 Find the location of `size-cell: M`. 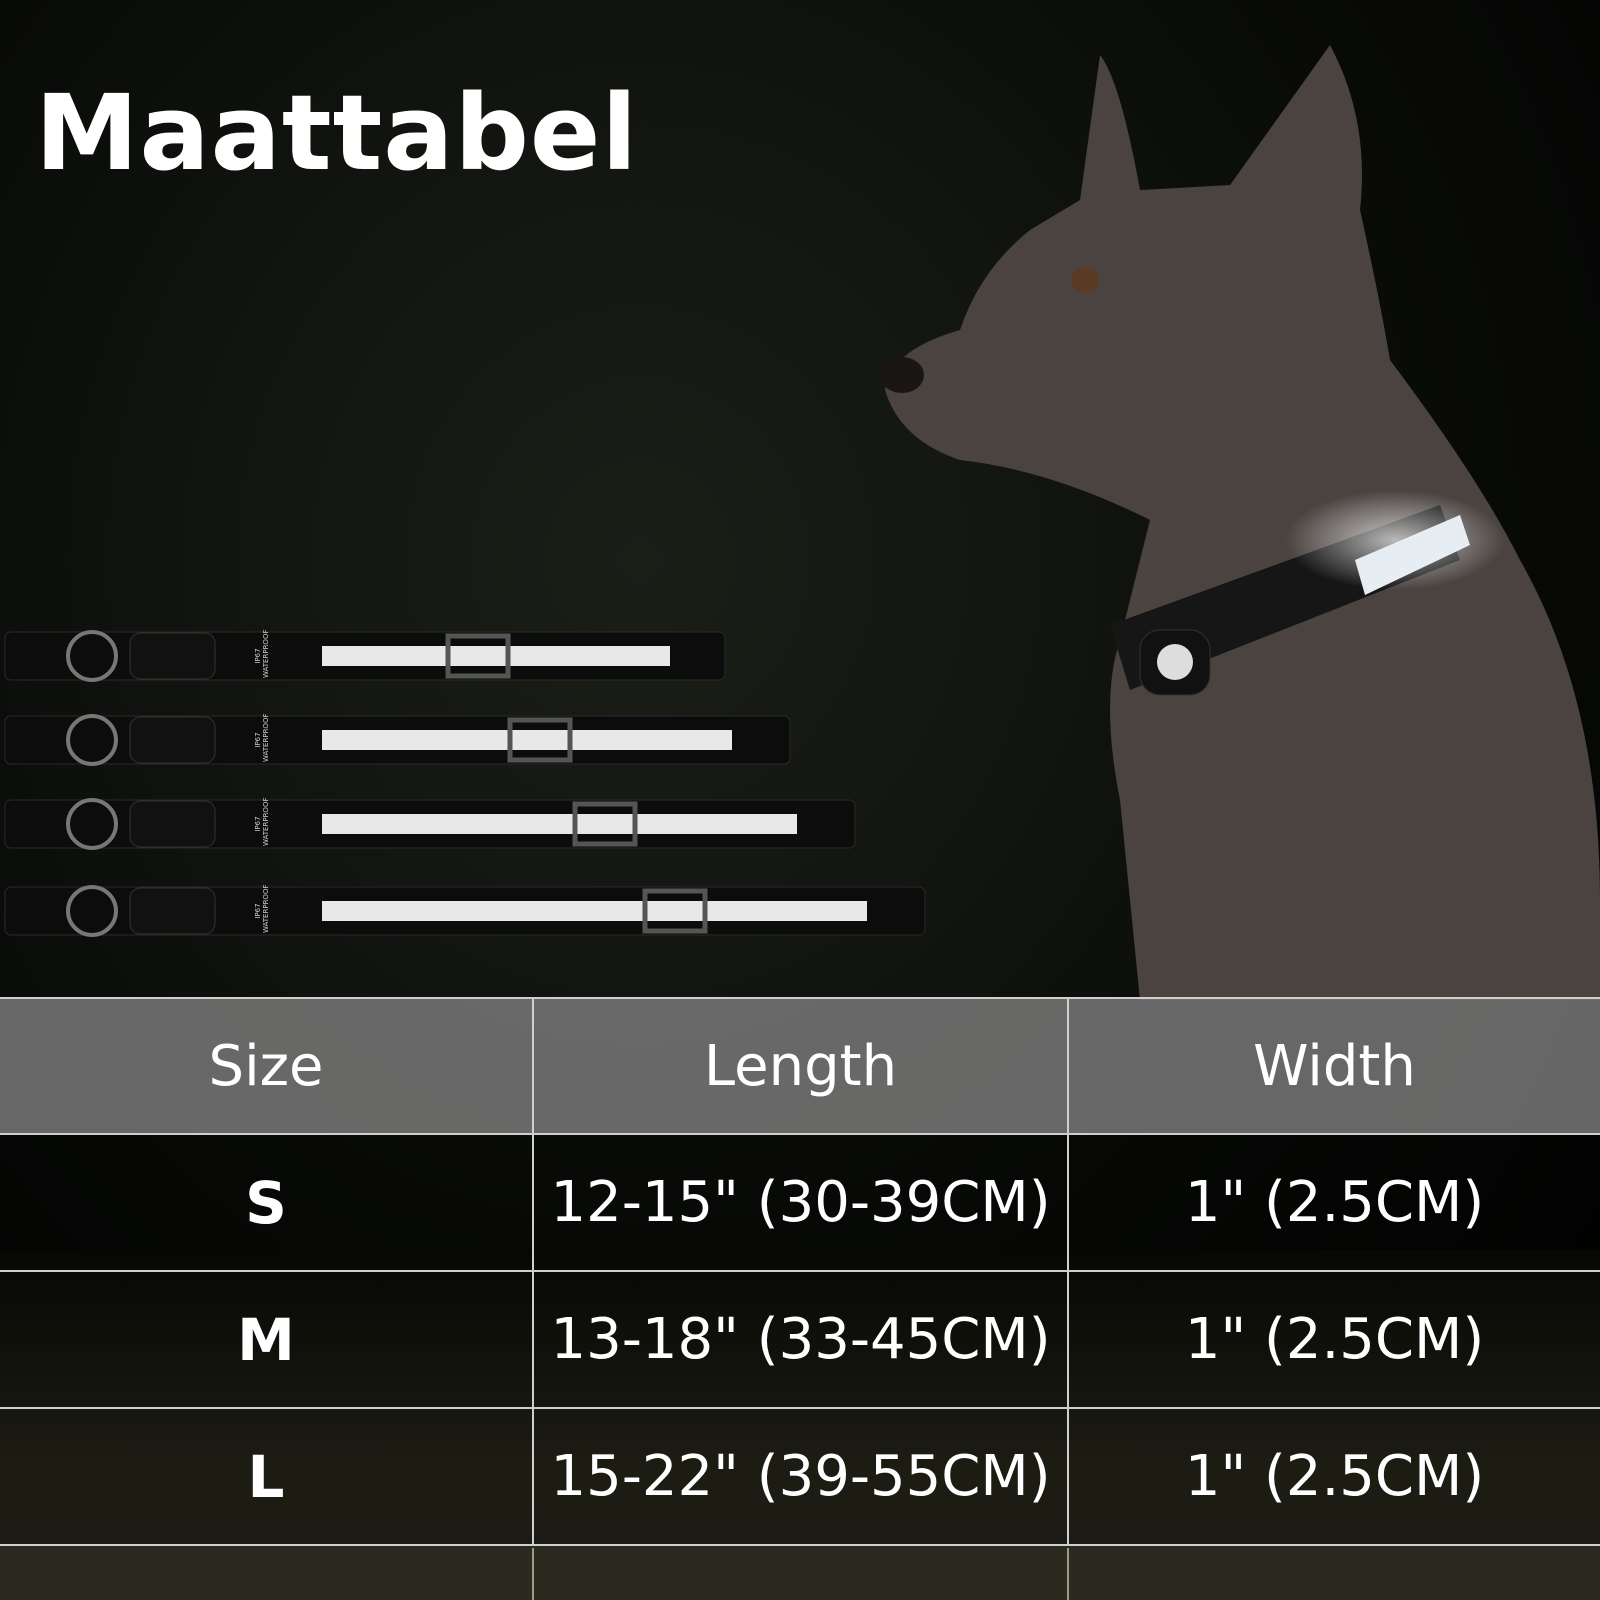

size-cell: M is located at coordinates (267, 1339).